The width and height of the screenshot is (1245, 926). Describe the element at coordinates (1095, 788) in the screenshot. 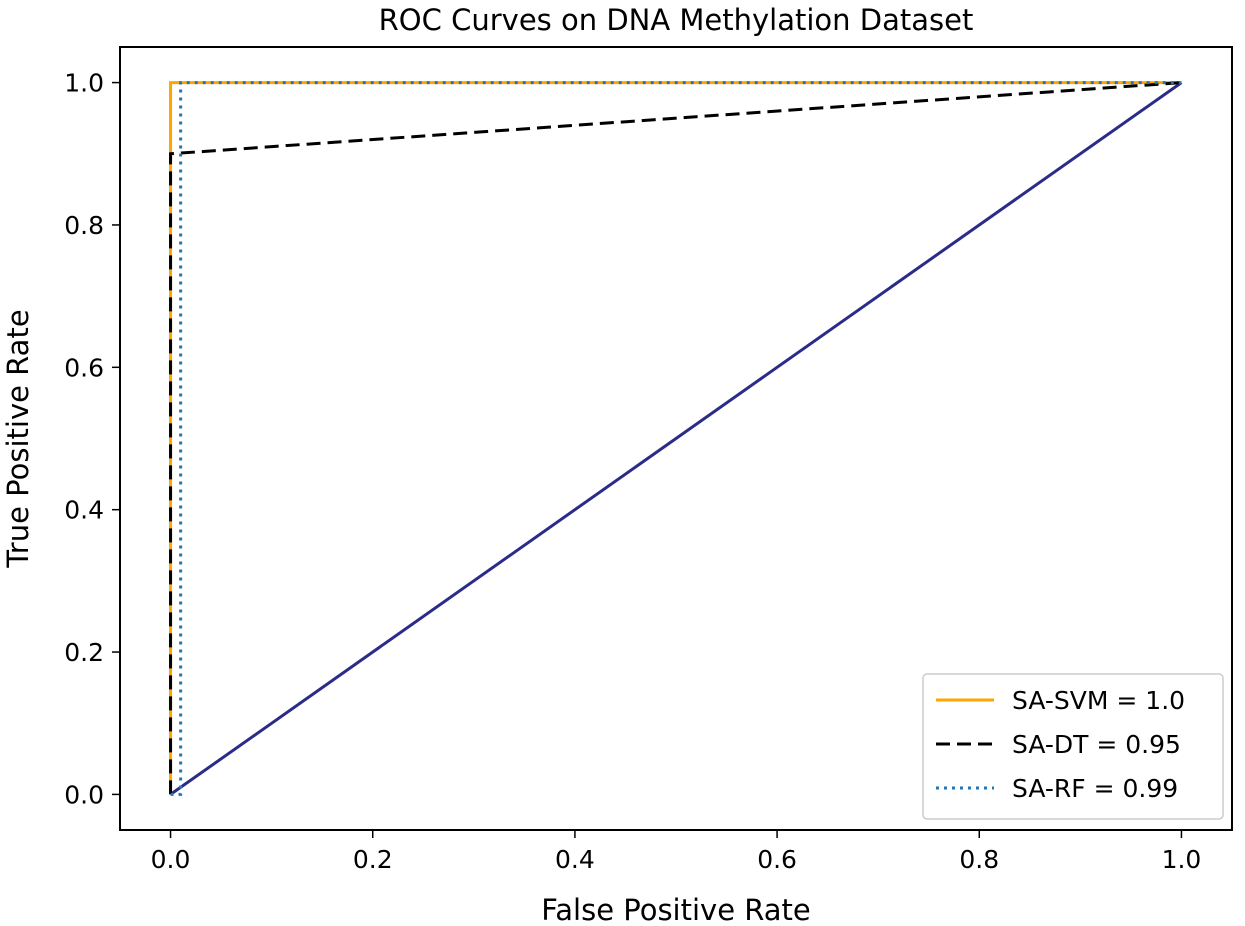

I see `legend-label: SA-RF = 0.99` at that location.